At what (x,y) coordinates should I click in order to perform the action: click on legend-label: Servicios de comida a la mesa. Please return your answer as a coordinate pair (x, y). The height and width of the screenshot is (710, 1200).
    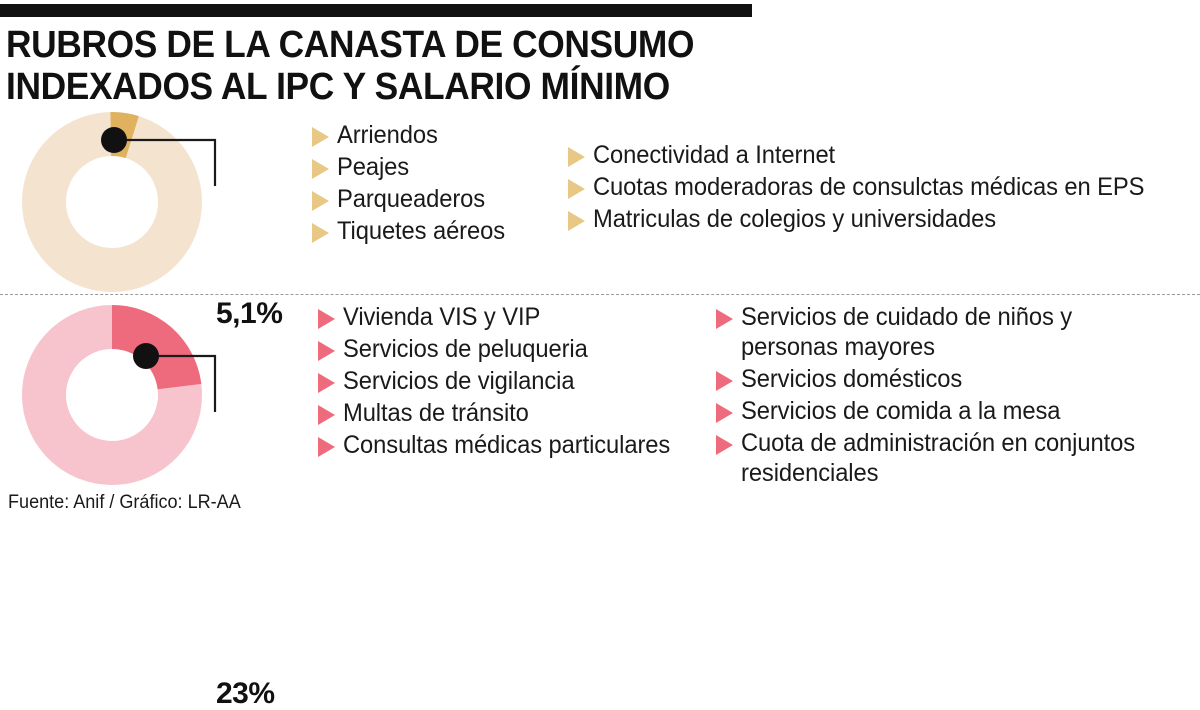
    Looking at the image, I should click on (901, 411).